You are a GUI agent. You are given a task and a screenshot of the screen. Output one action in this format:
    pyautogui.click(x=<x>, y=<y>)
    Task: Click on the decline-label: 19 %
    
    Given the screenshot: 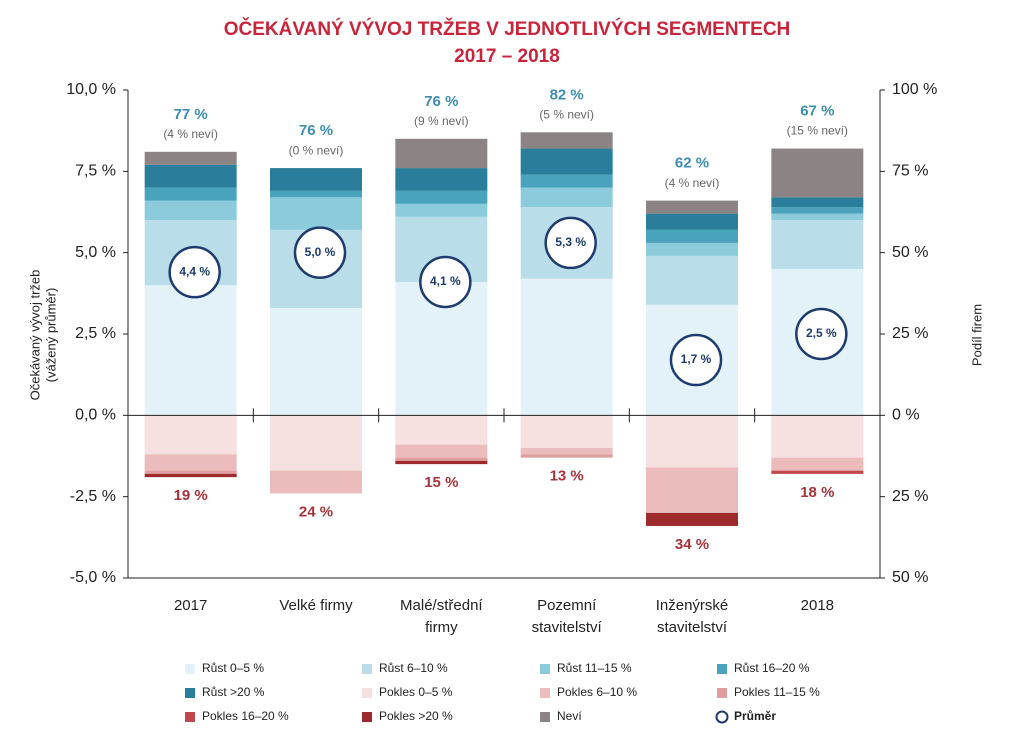 What is the action you would take?
    pyautogui.click(x=191, y=495)
    